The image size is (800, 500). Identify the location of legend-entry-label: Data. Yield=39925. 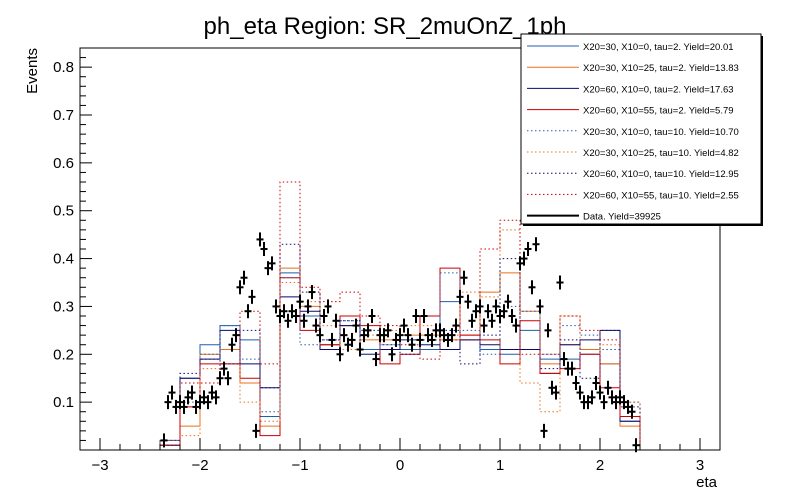
(622, 217).